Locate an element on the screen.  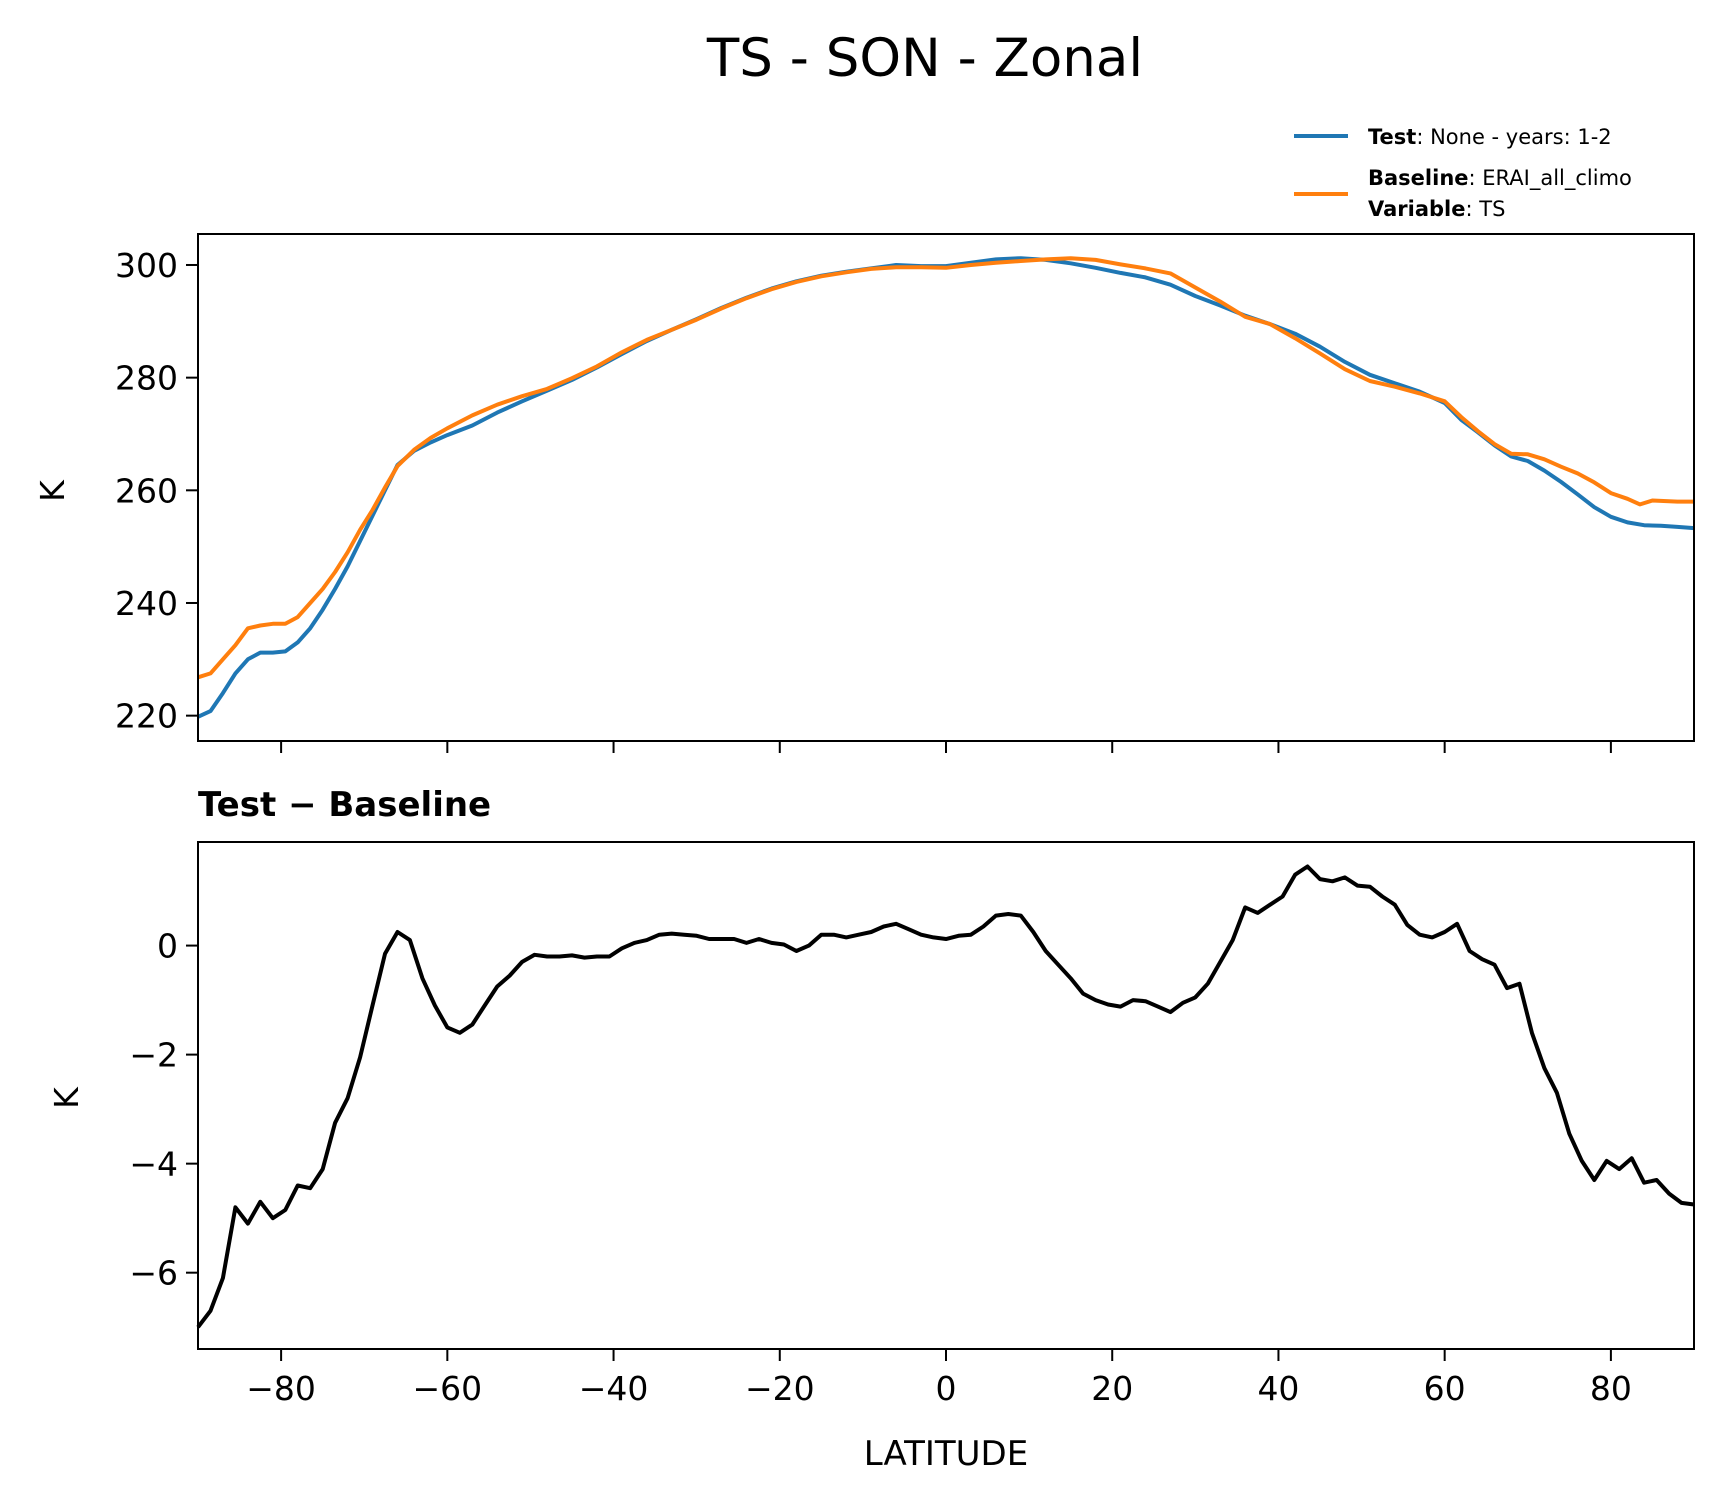
legend-test-detail: : None - years: 1-2 is located at coordinates (1513, 137).